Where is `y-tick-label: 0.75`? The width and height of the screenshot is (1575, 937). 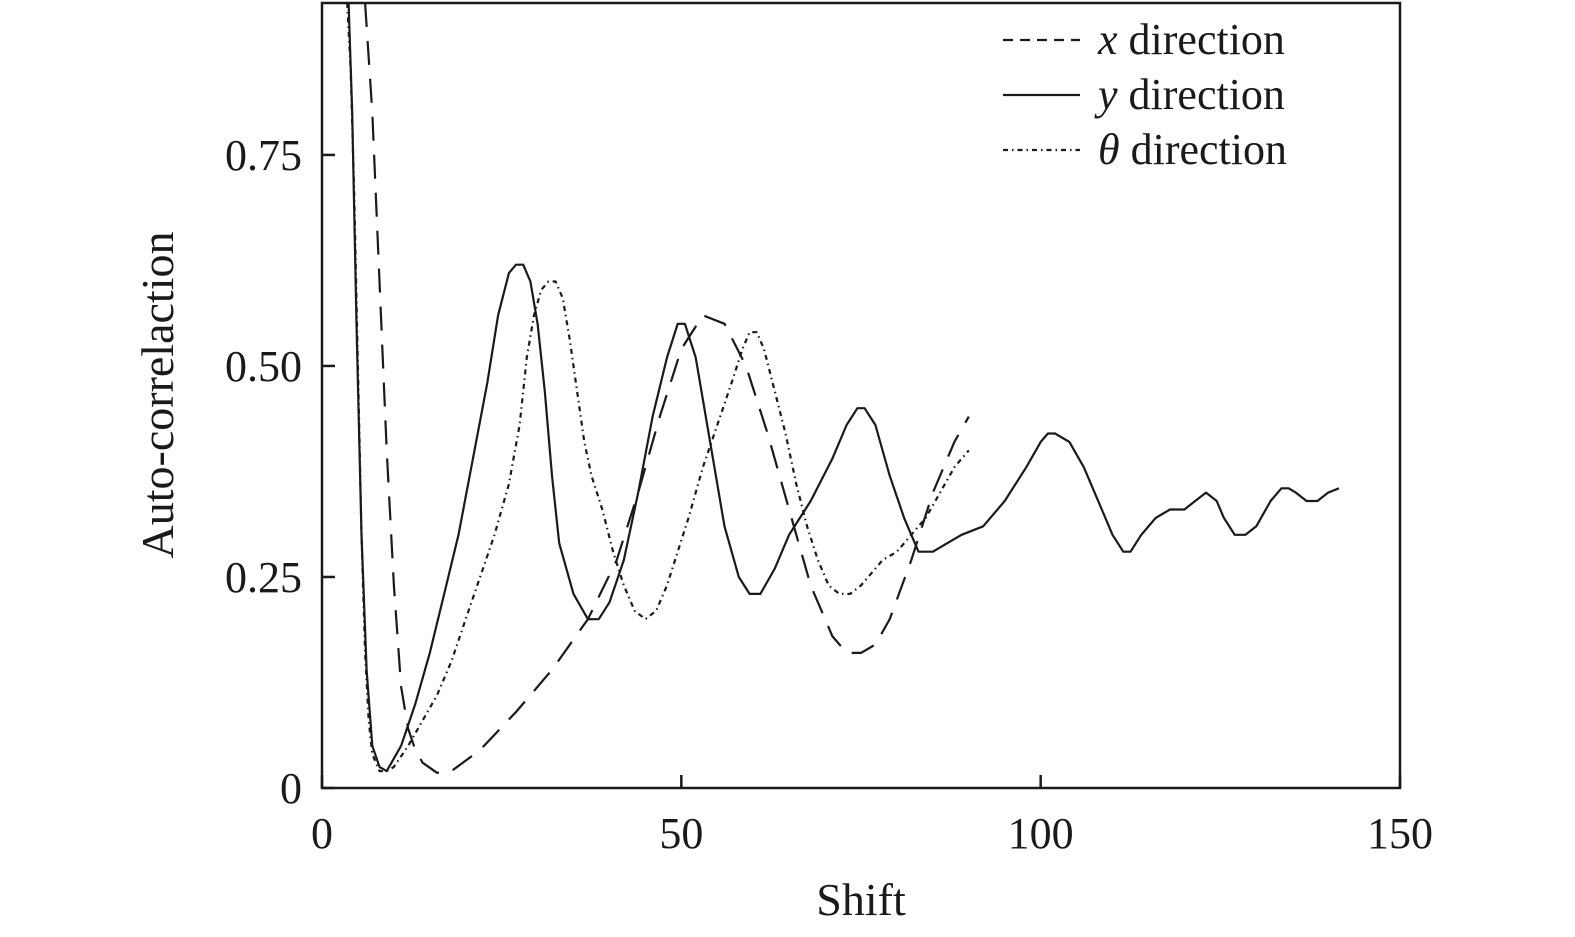
y-tick-label: 0.75 is located at coordinates (263, 155).